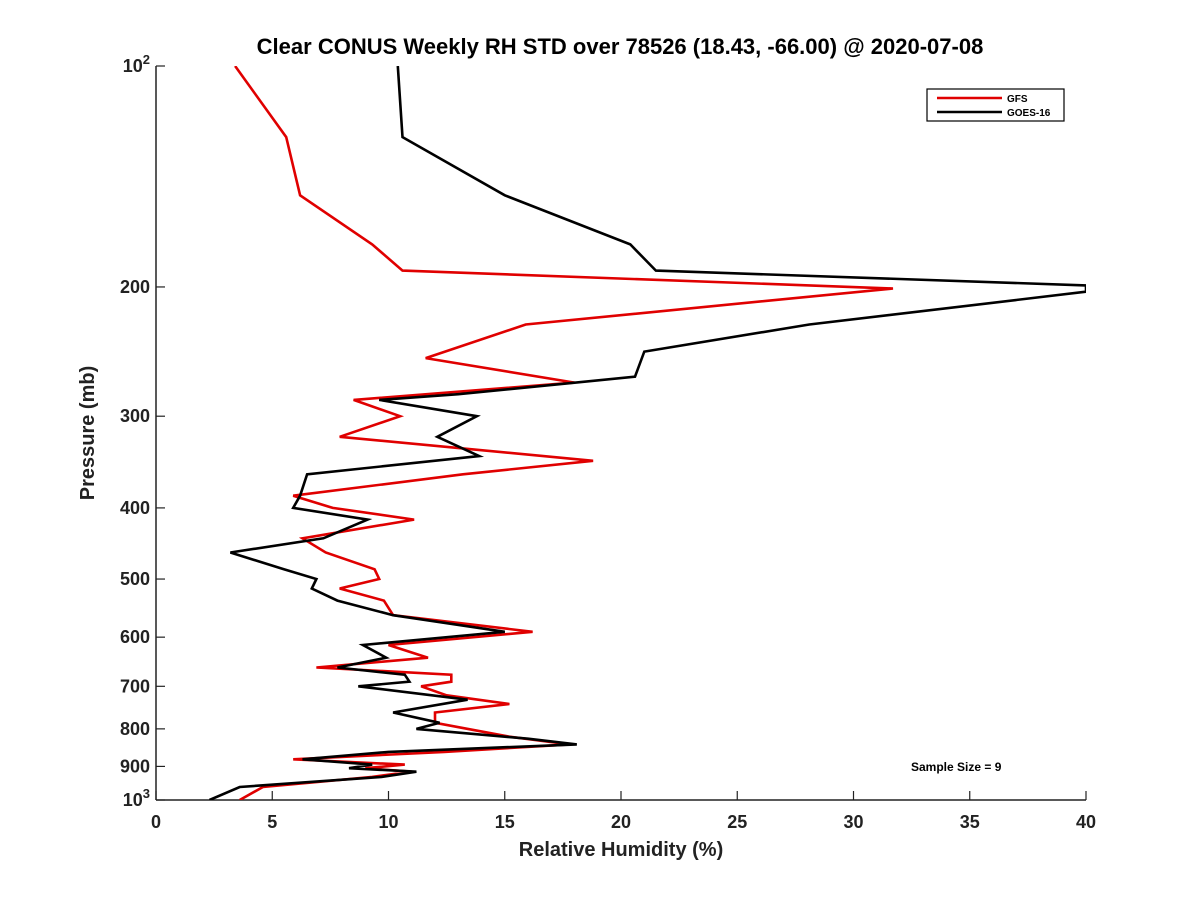  Describe the element at coordinates (995, 105) in the screenshot. I see `legend-box` at that location.